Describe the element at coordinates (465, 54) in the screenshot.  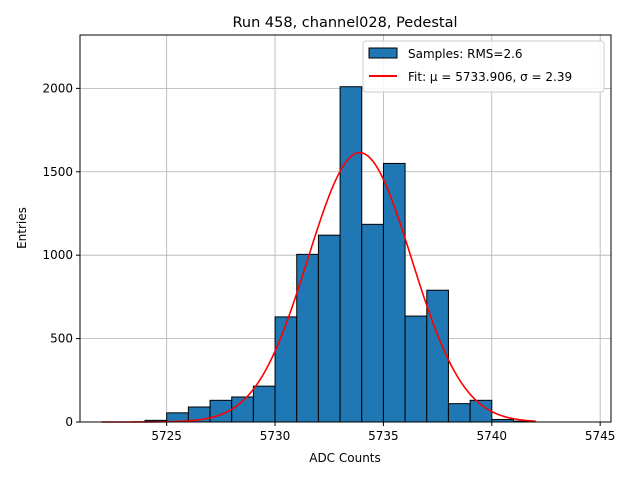
I see `legend-samples-label: Samples: RMS=2.6` at that location.